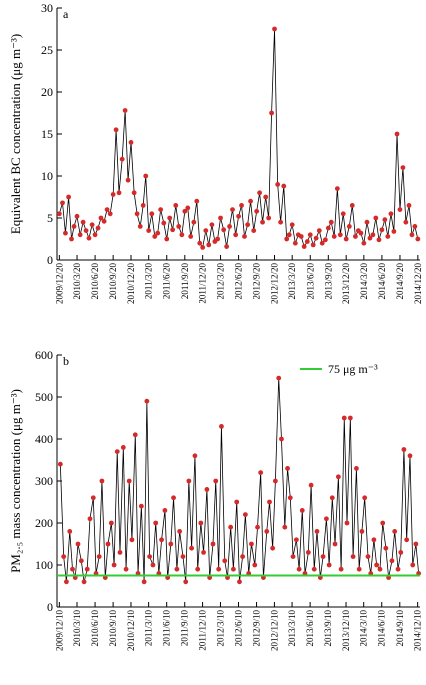  Describe the element at coordinates (382, 628) in the screenshot. I see `x-tick-label: 2014/6/10` at that location.